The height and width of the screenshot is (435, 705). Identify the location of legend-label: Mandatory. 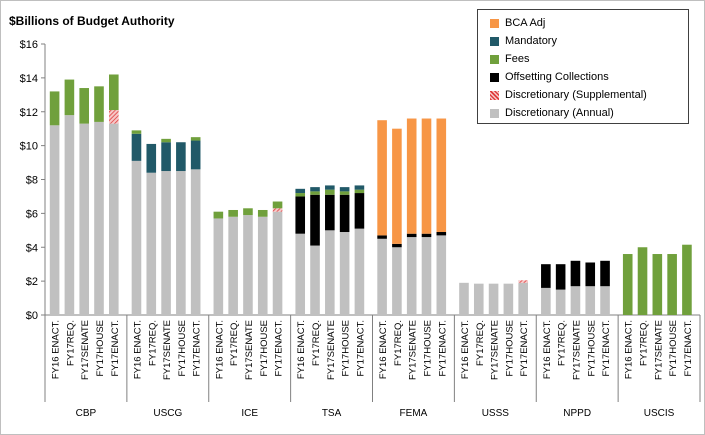
(531, 41).